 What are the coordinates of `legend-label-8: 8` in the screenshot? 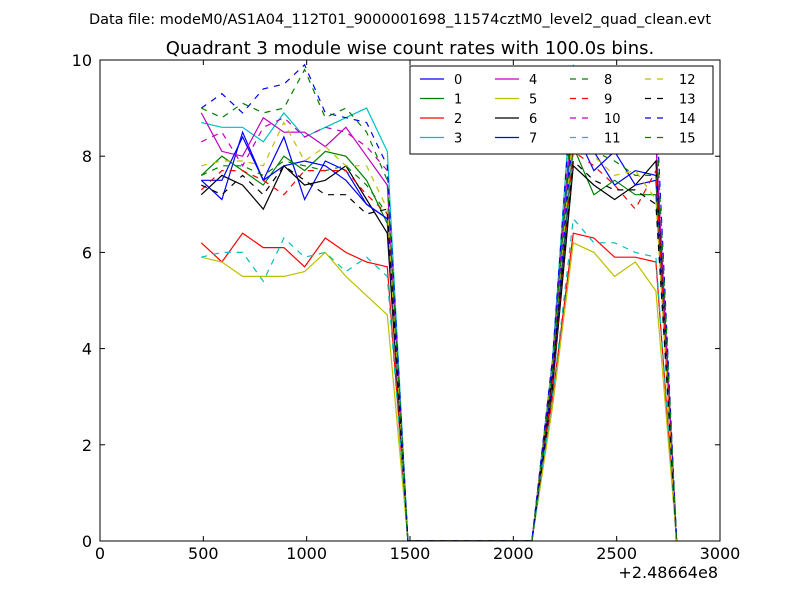 It's located at (608, 80).